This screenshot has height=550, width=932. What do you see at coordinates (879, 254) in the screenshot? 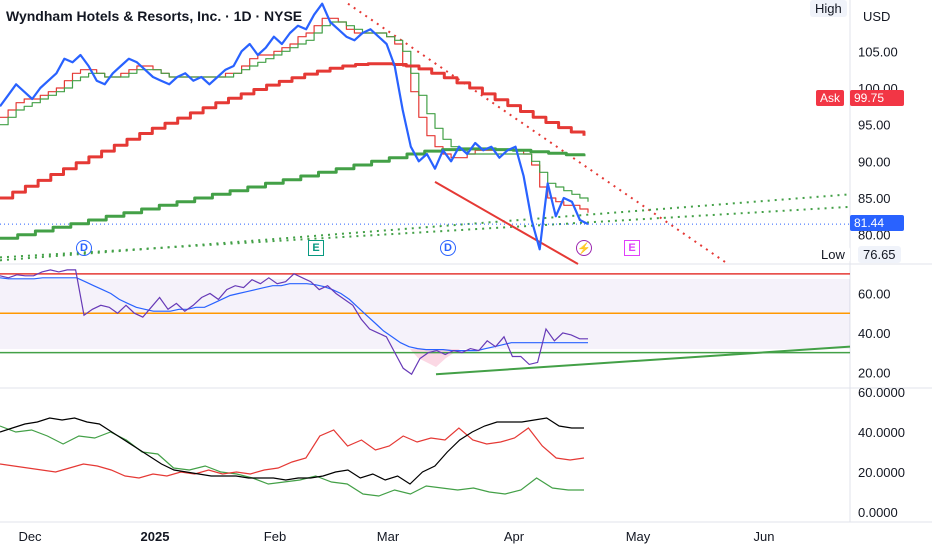
I see `low-value: 76.65` at bounding box center [879, 254].